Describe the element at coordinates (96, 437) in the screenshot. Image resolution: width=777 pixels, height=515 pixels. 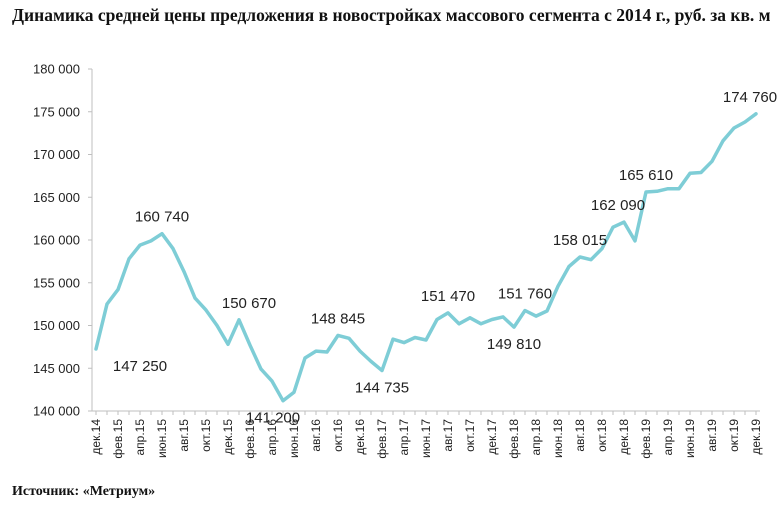
I see `x-tick-label: дек.14` at that location.